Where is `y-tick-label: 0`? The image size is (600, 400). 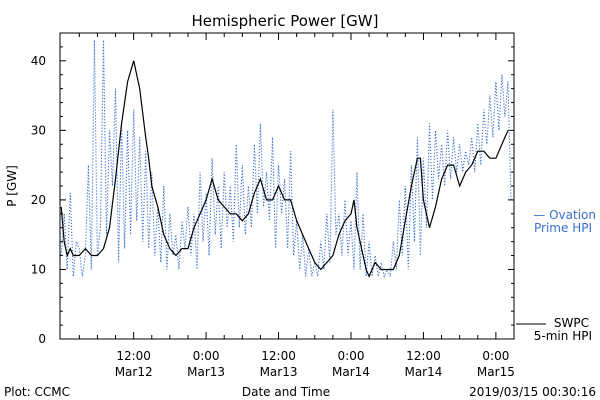
y-tick-label: 0 is located at coordinates (42, 339).